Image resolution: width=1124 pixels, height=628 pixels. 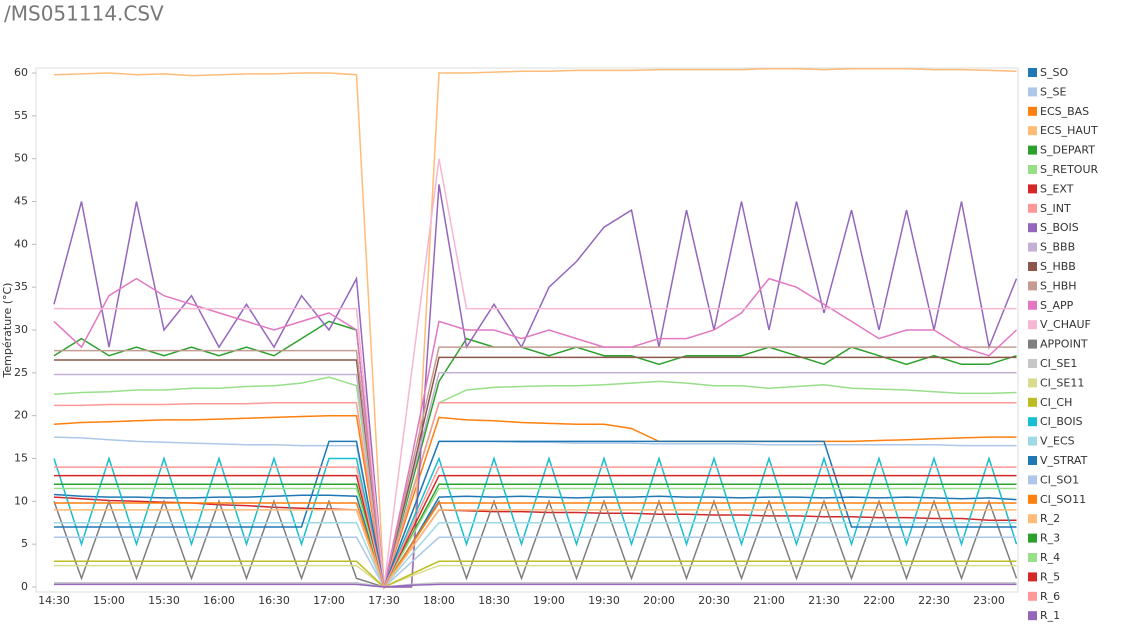 I want to click on y-tick-label: 0, so click(x=24, y=586).